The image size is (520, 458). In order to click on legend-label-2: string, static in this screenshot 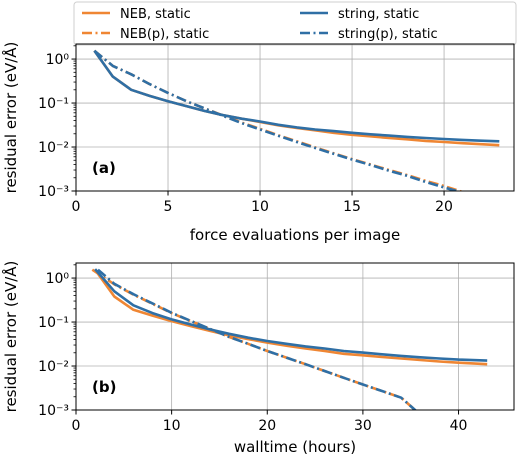, I will do `click(378, 14)`.